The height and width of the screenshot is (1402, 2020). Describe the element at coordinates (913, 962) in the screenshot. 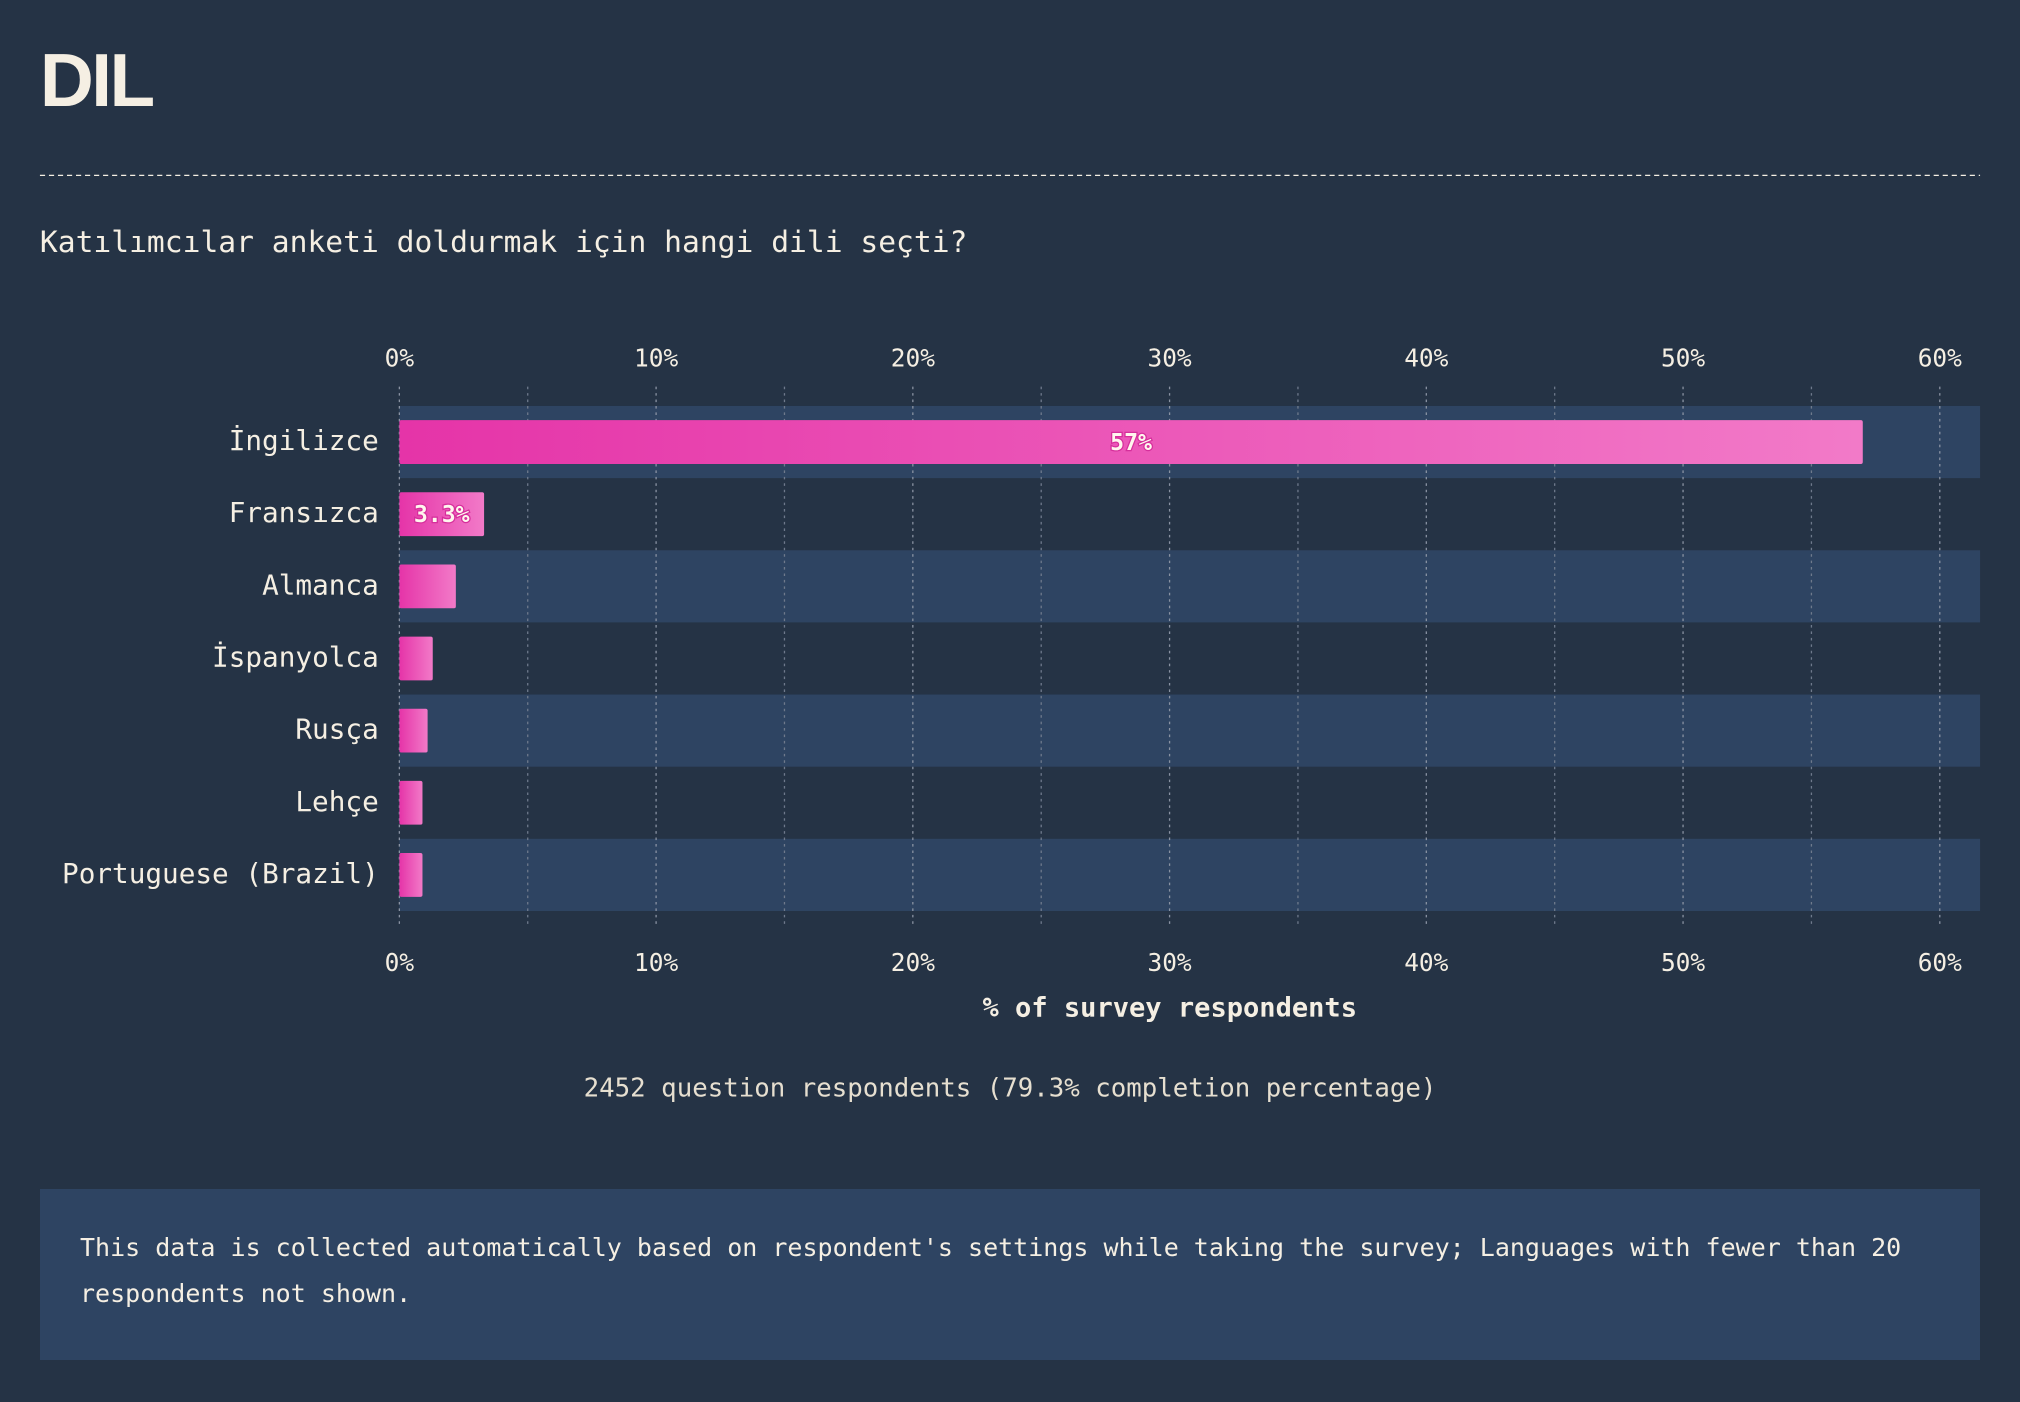

I see `x-tick-label-bottom: 20%` at that location.